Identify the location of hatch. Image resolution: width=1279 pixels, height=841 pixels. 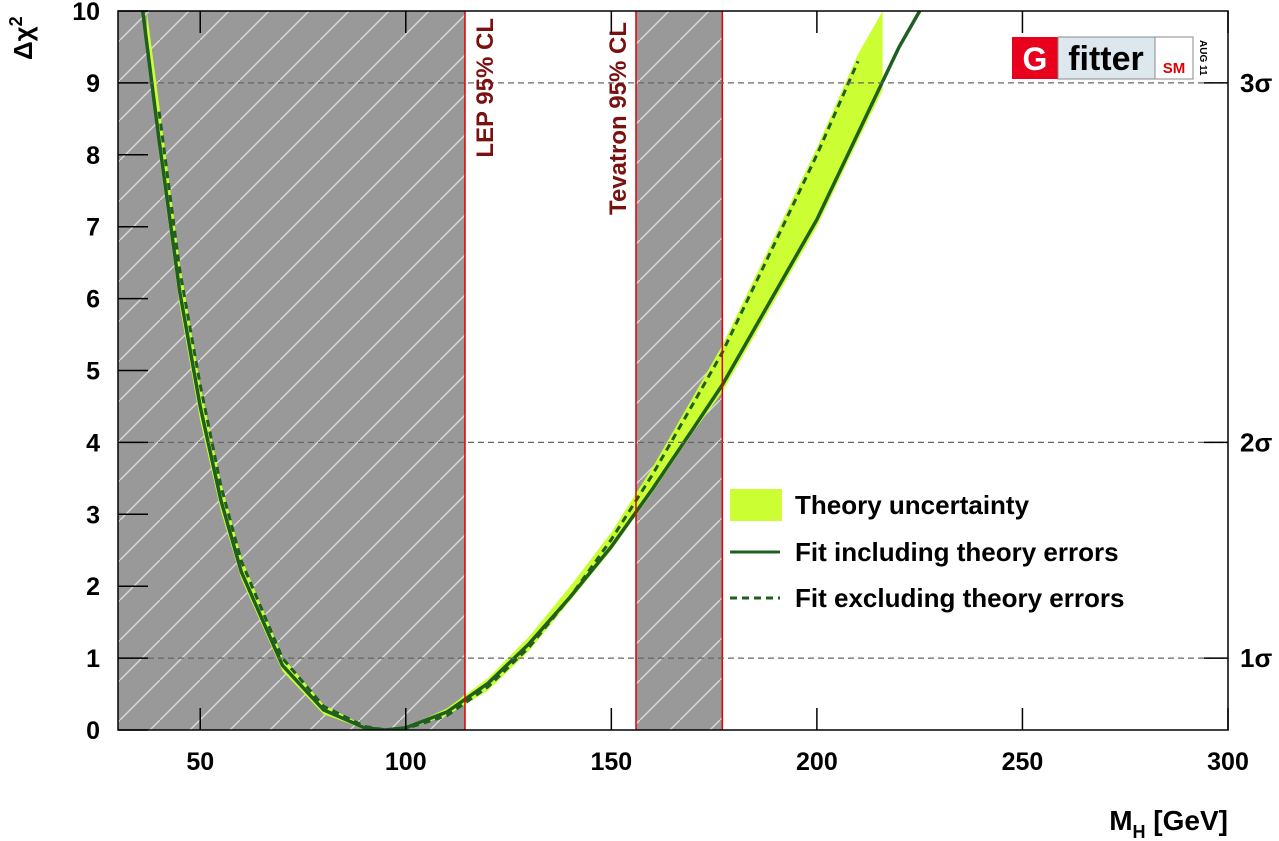
(679, 370).